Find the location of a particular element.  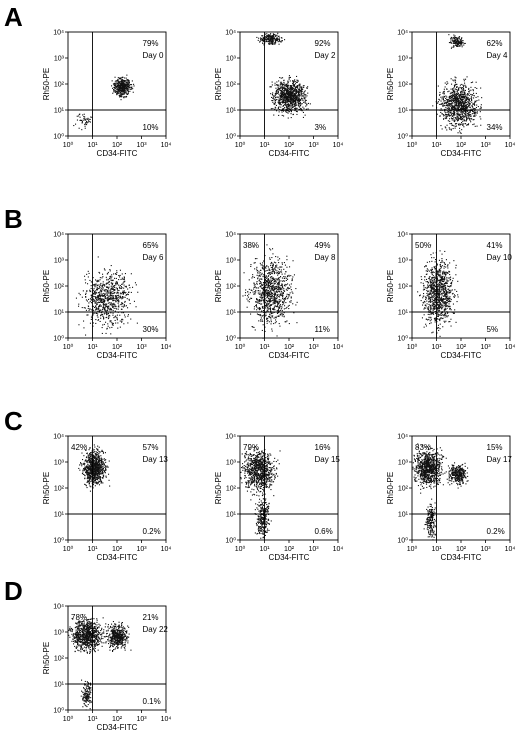

panel-letter-c: C is located at coordinates (13, 421).